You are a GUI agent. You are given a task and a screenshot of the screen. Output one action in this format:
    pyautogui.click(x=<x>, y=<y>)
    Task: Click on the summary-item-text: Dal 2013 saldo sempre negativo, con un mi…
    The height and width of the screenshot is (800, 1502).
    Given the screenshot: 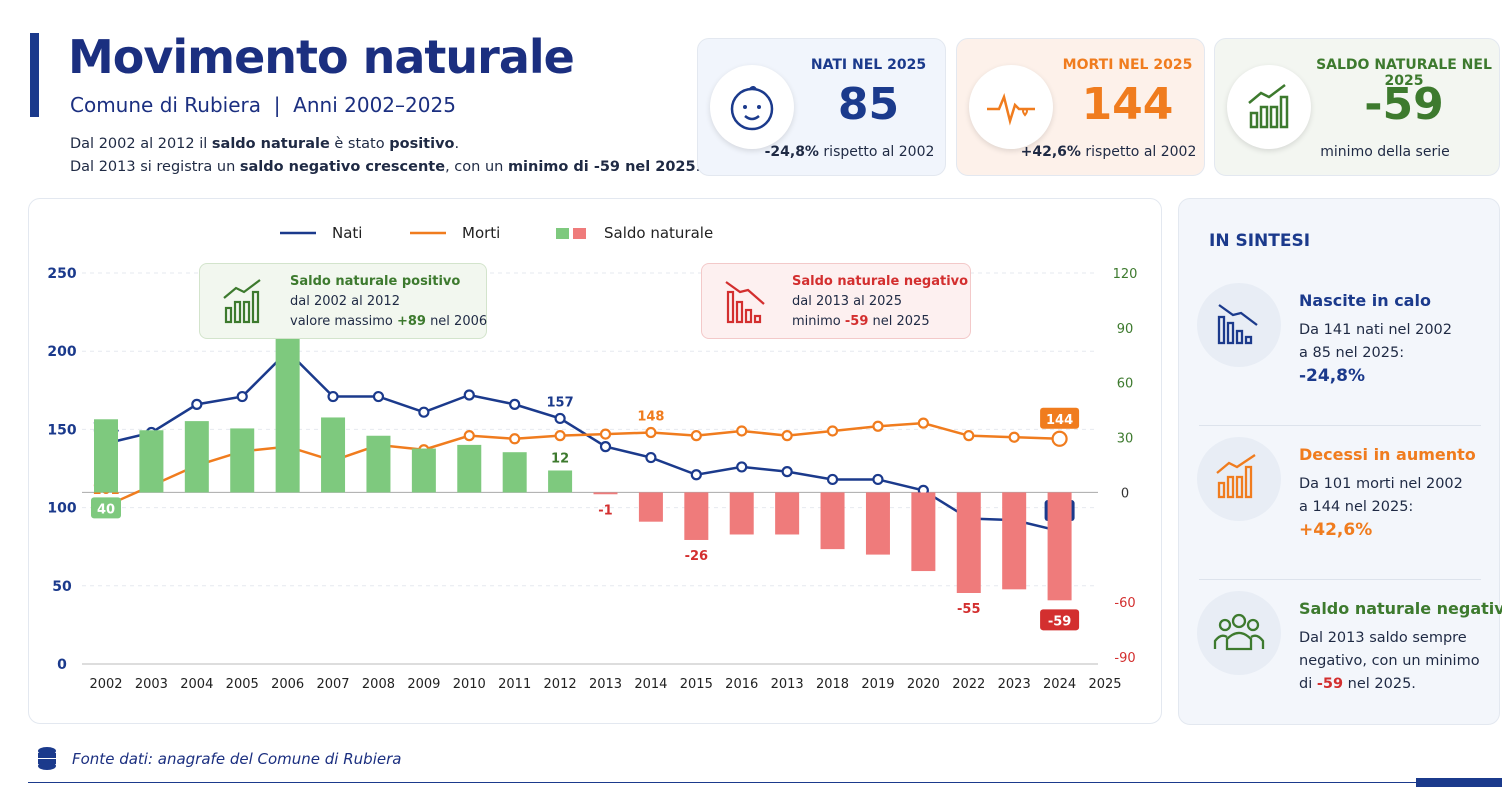 What is the action you would take?
    pyautogui.click(x=1389, y=661)
    